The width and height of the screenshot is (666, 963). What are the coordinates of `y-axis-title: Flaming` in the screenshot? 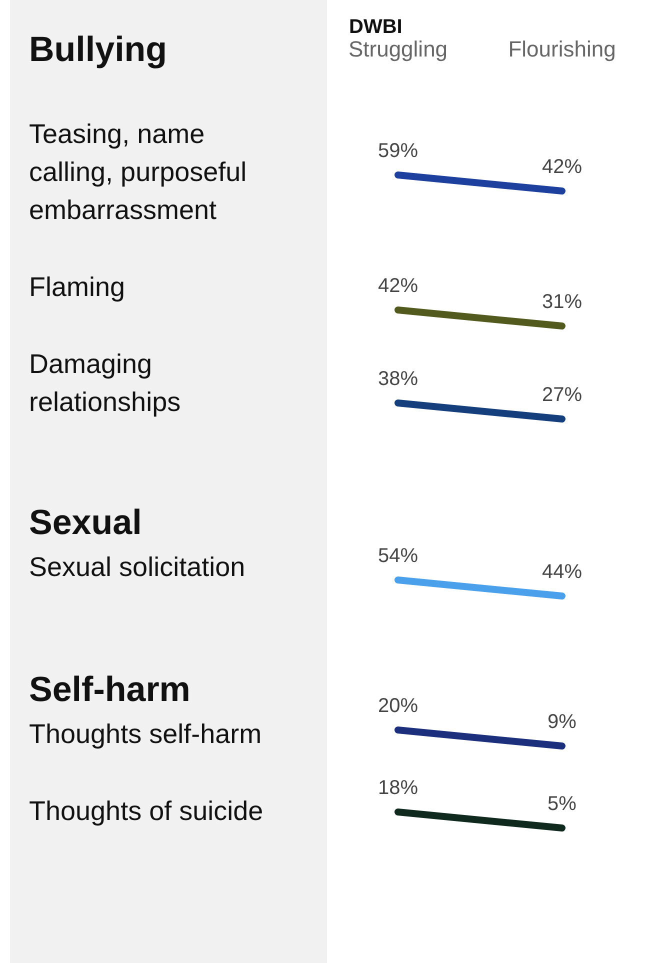 It's located at (77, 287).